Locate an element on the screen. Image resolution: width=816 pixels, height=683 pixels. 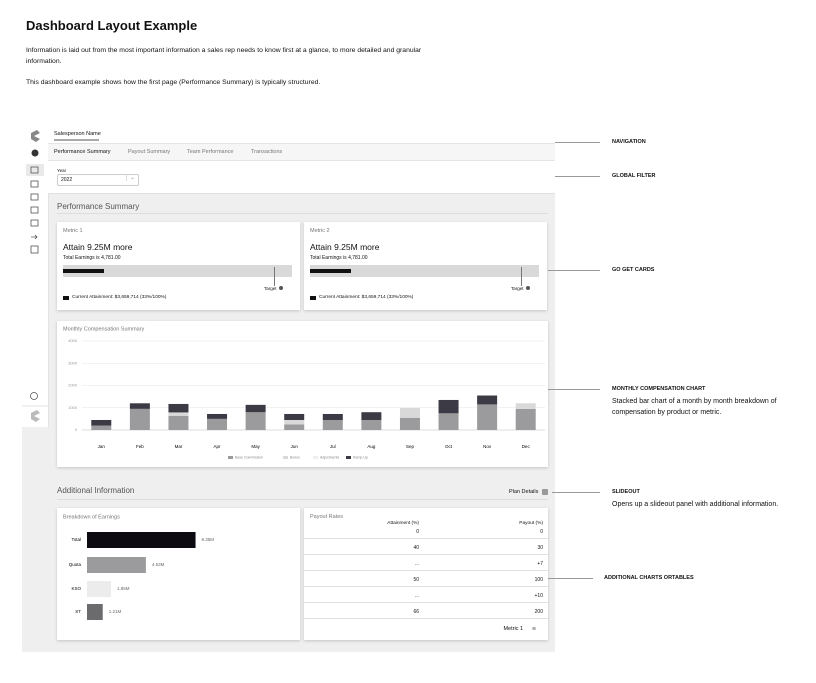
annotation-label: MONTHLY COMPENSATION CHART is located at coordinates (659, 389).